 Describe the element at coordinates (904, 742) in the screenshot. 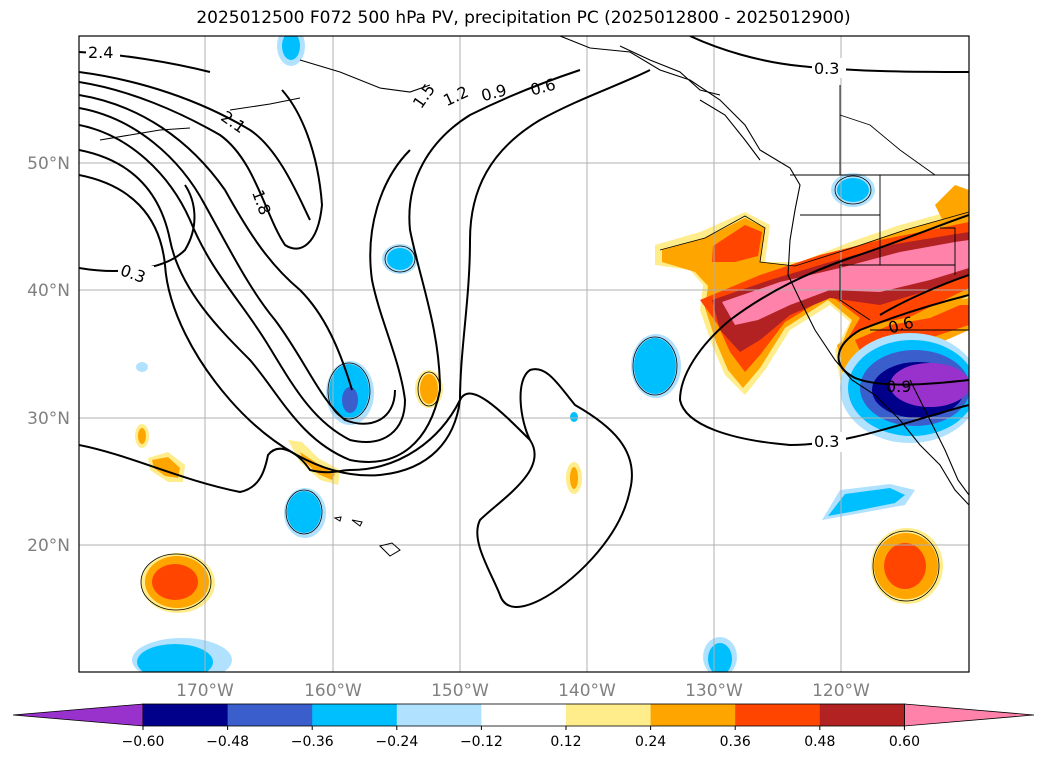

I see `colorbar-tick-label: 0.60` at that location.